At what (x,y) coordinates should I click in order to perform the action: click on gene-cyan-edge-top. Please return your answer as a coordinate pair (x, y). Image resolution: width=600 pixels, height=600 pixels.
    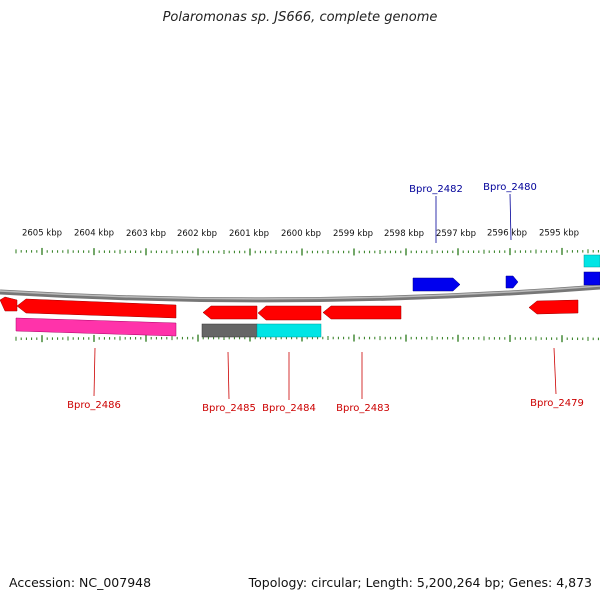
    Looking at the image, I should click on (591, 261).